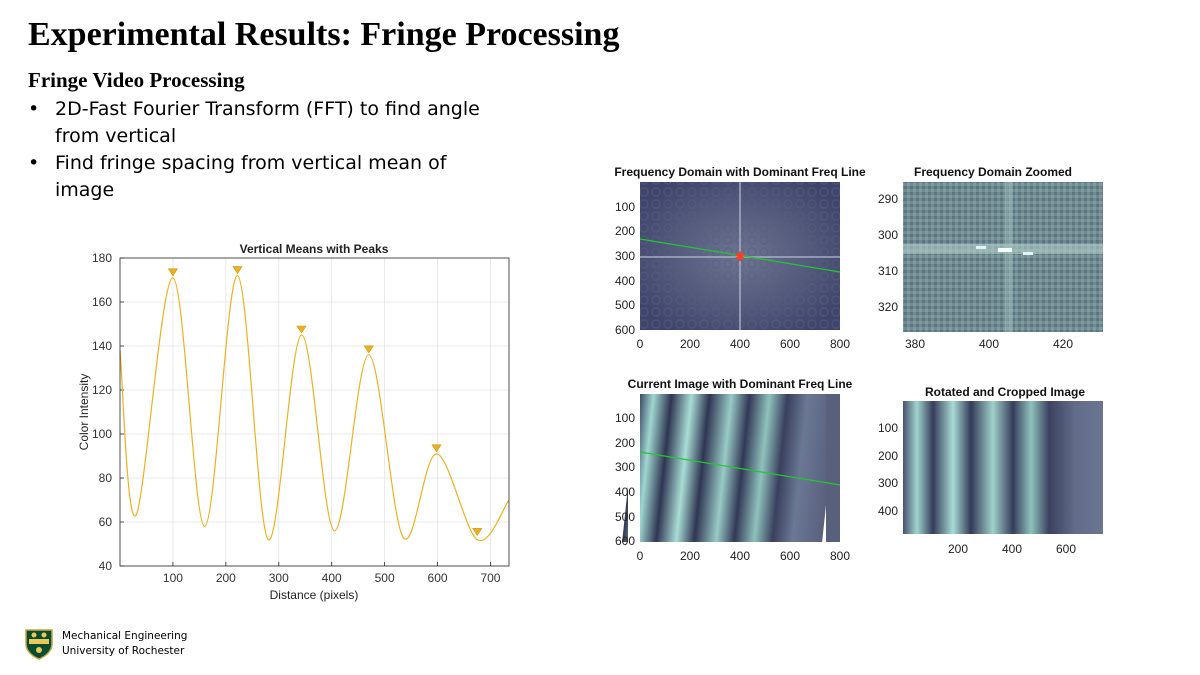 This screenshot has height=675, width=1200. I want to click on y-tick-label: 120, so click(102, 390).